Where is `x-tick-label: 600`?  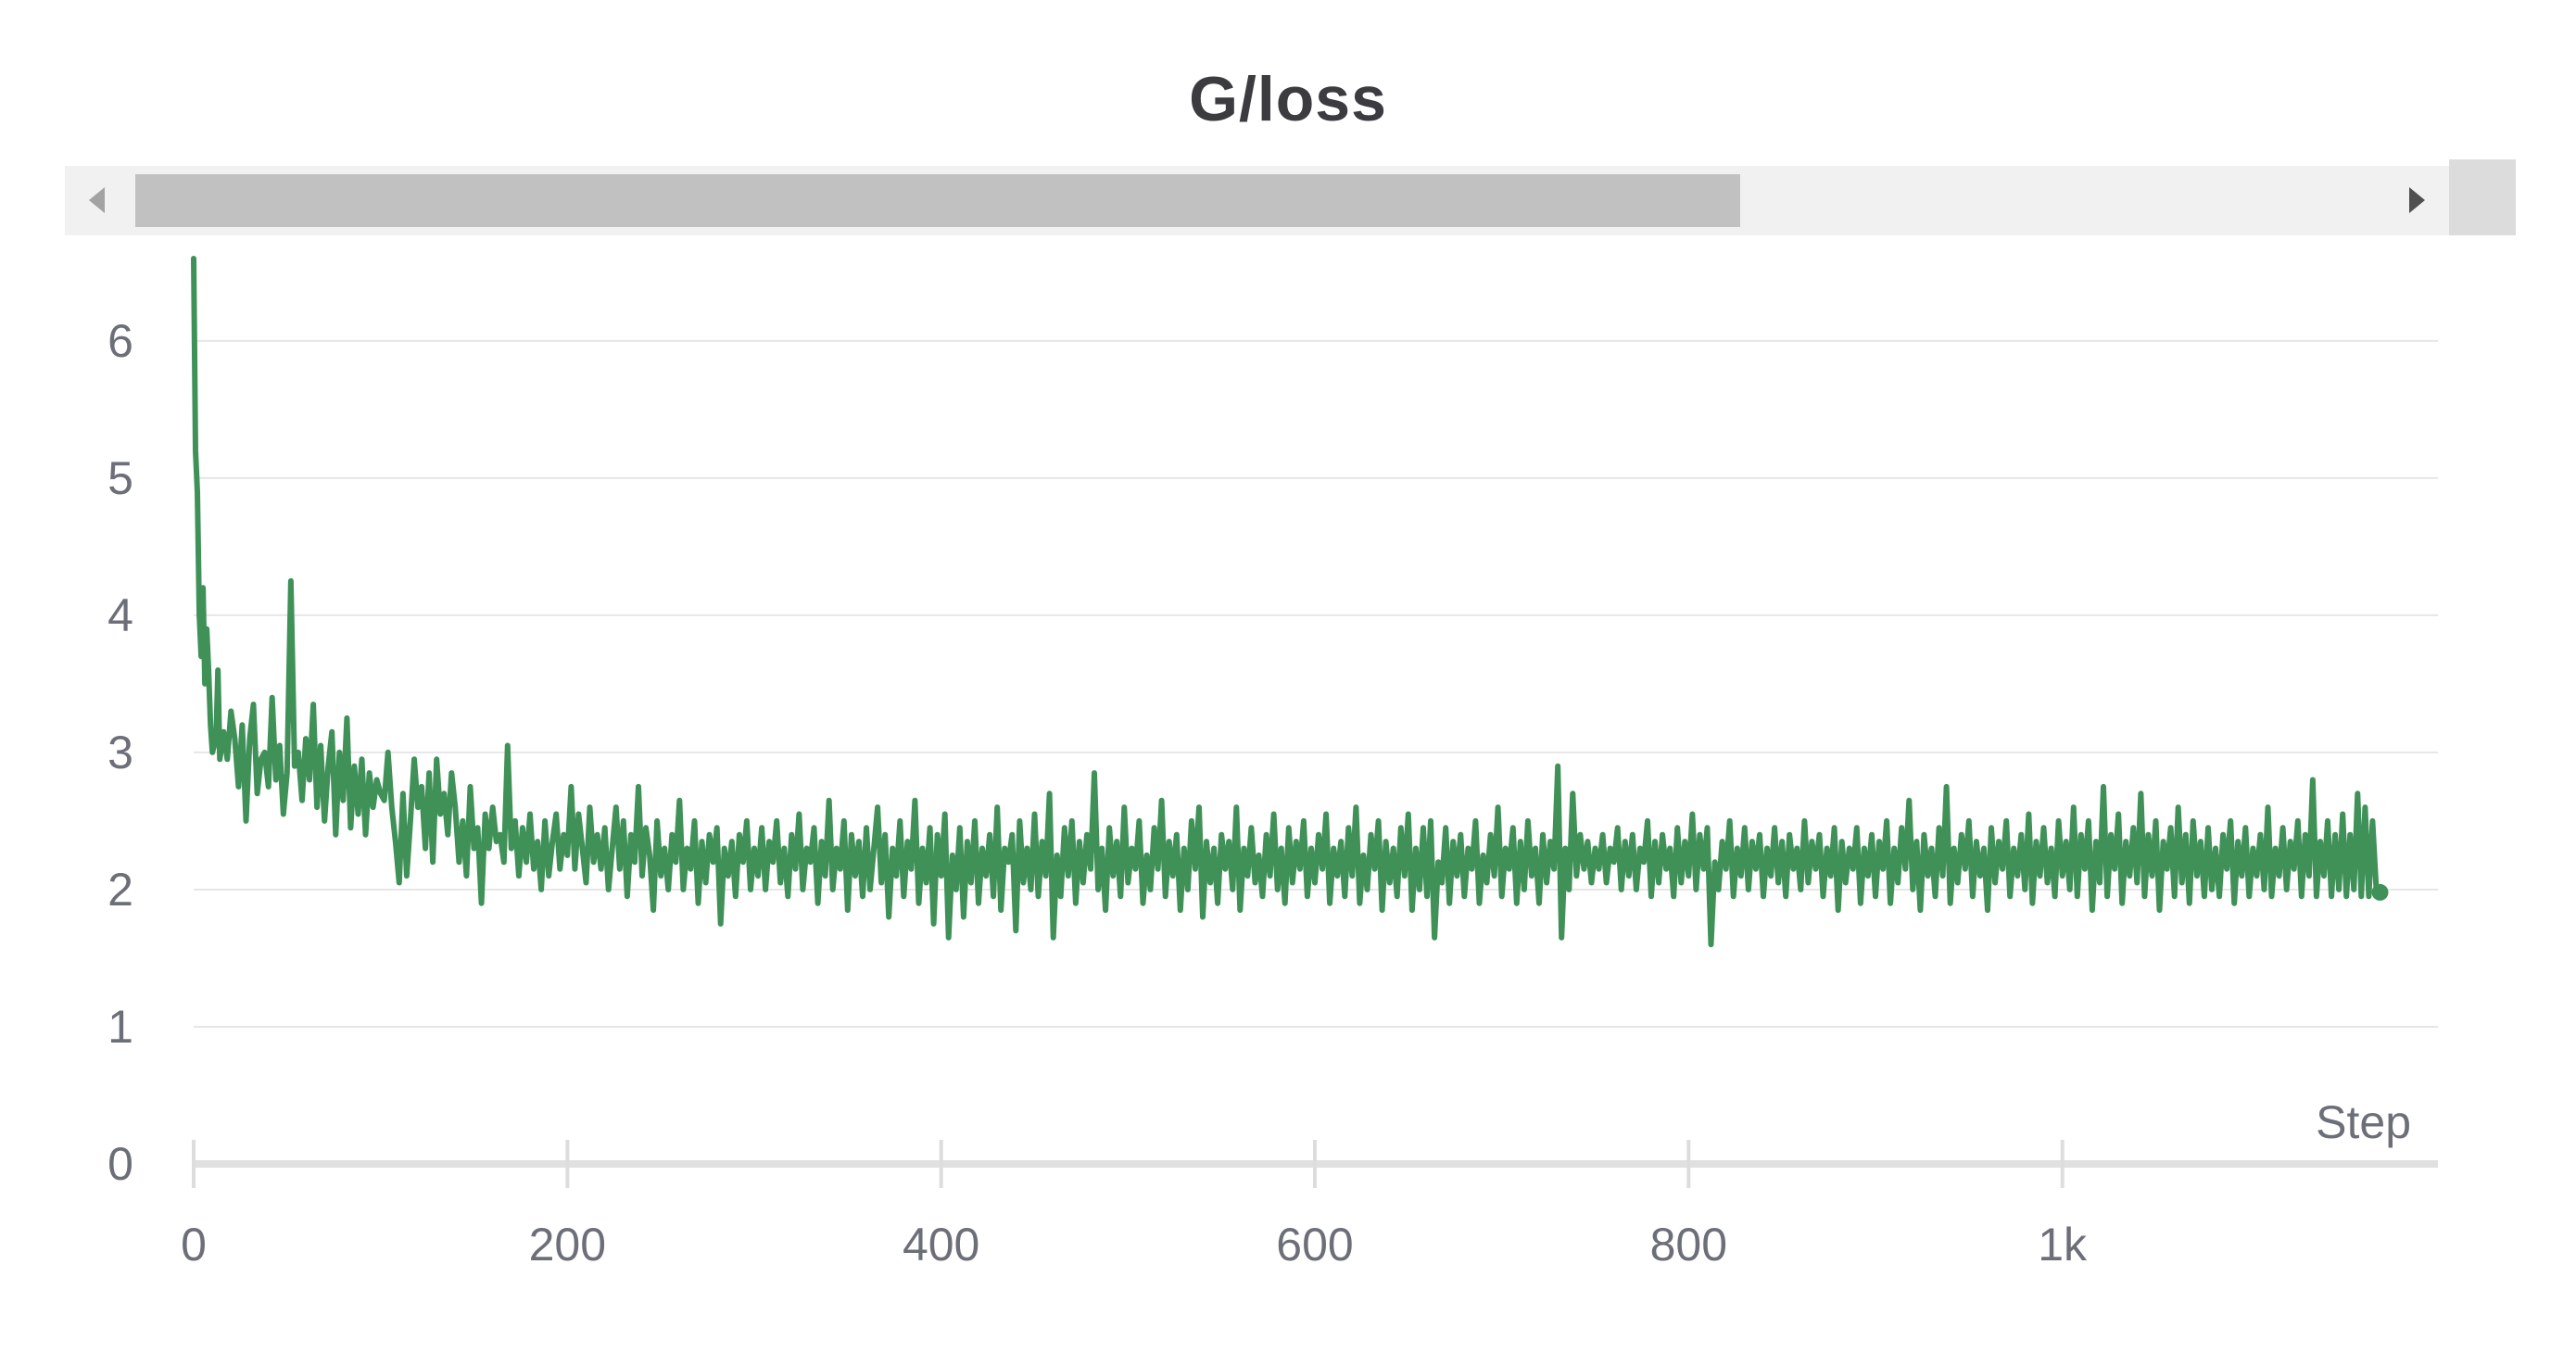 x-tick-label: 600 is located at coordinates (1314, 1245).